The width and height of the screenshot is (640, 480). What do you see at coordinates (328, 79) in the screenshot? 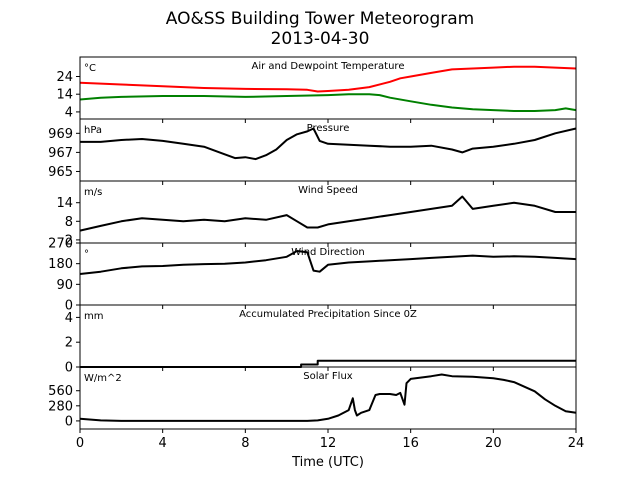
I see `panel-0-series-0-line` at bounding box center [328, 79].